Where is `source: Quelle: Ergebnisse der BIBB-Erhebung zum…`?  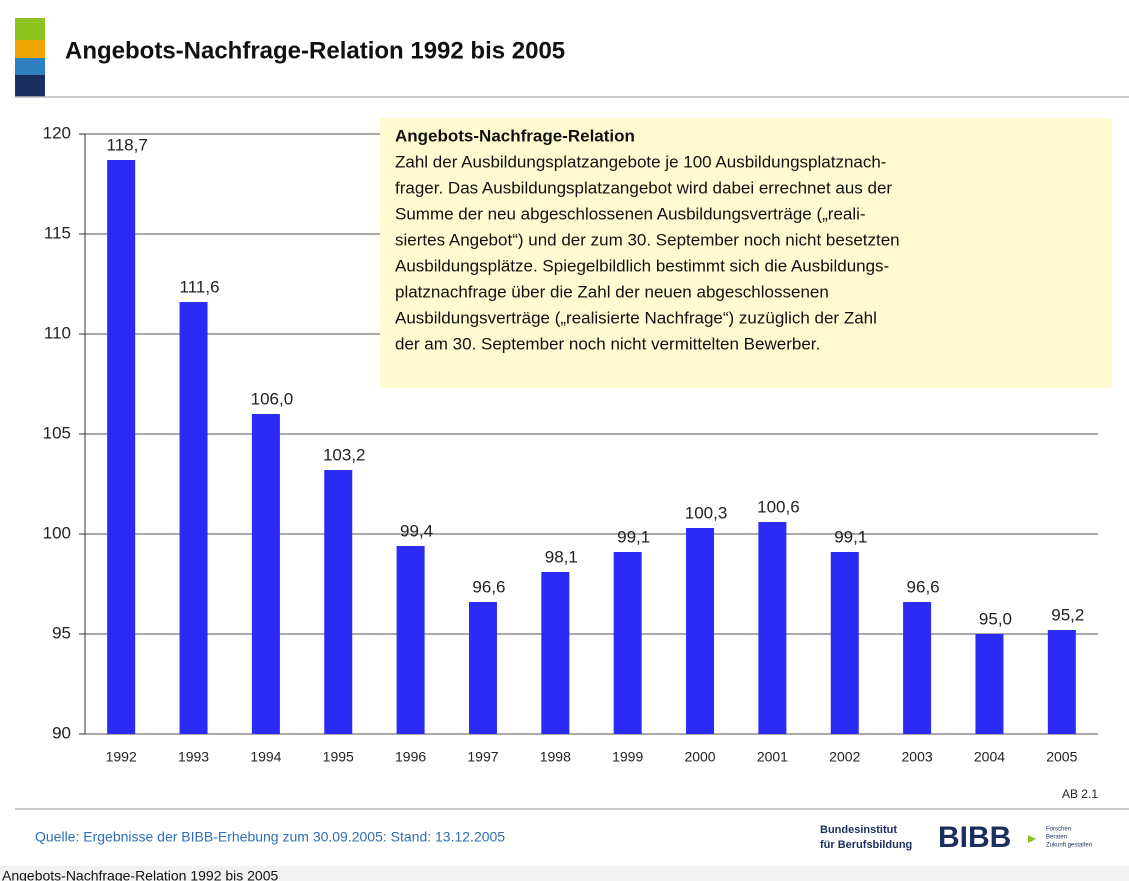 source: Quelle: Ergebnisse der BIBB-Erhebung zum… is located at coordinates (270, 837).